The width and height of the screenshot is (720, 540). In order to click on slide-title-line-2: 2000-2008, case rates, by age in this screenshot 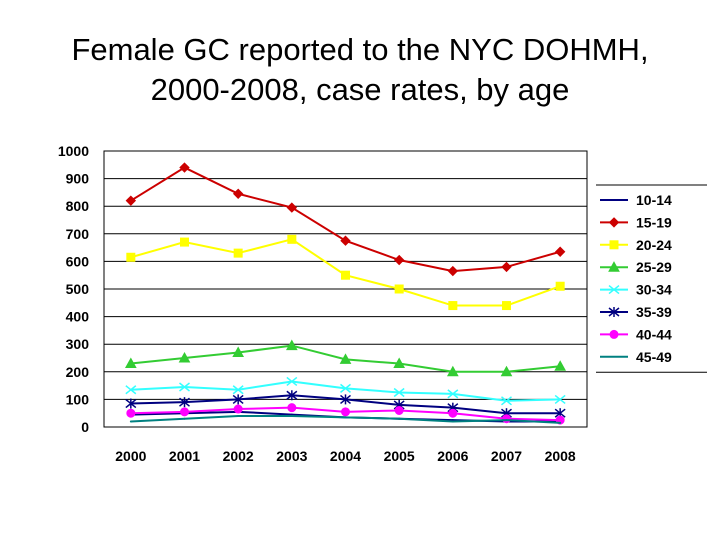, I will do `click(360, 89)`.